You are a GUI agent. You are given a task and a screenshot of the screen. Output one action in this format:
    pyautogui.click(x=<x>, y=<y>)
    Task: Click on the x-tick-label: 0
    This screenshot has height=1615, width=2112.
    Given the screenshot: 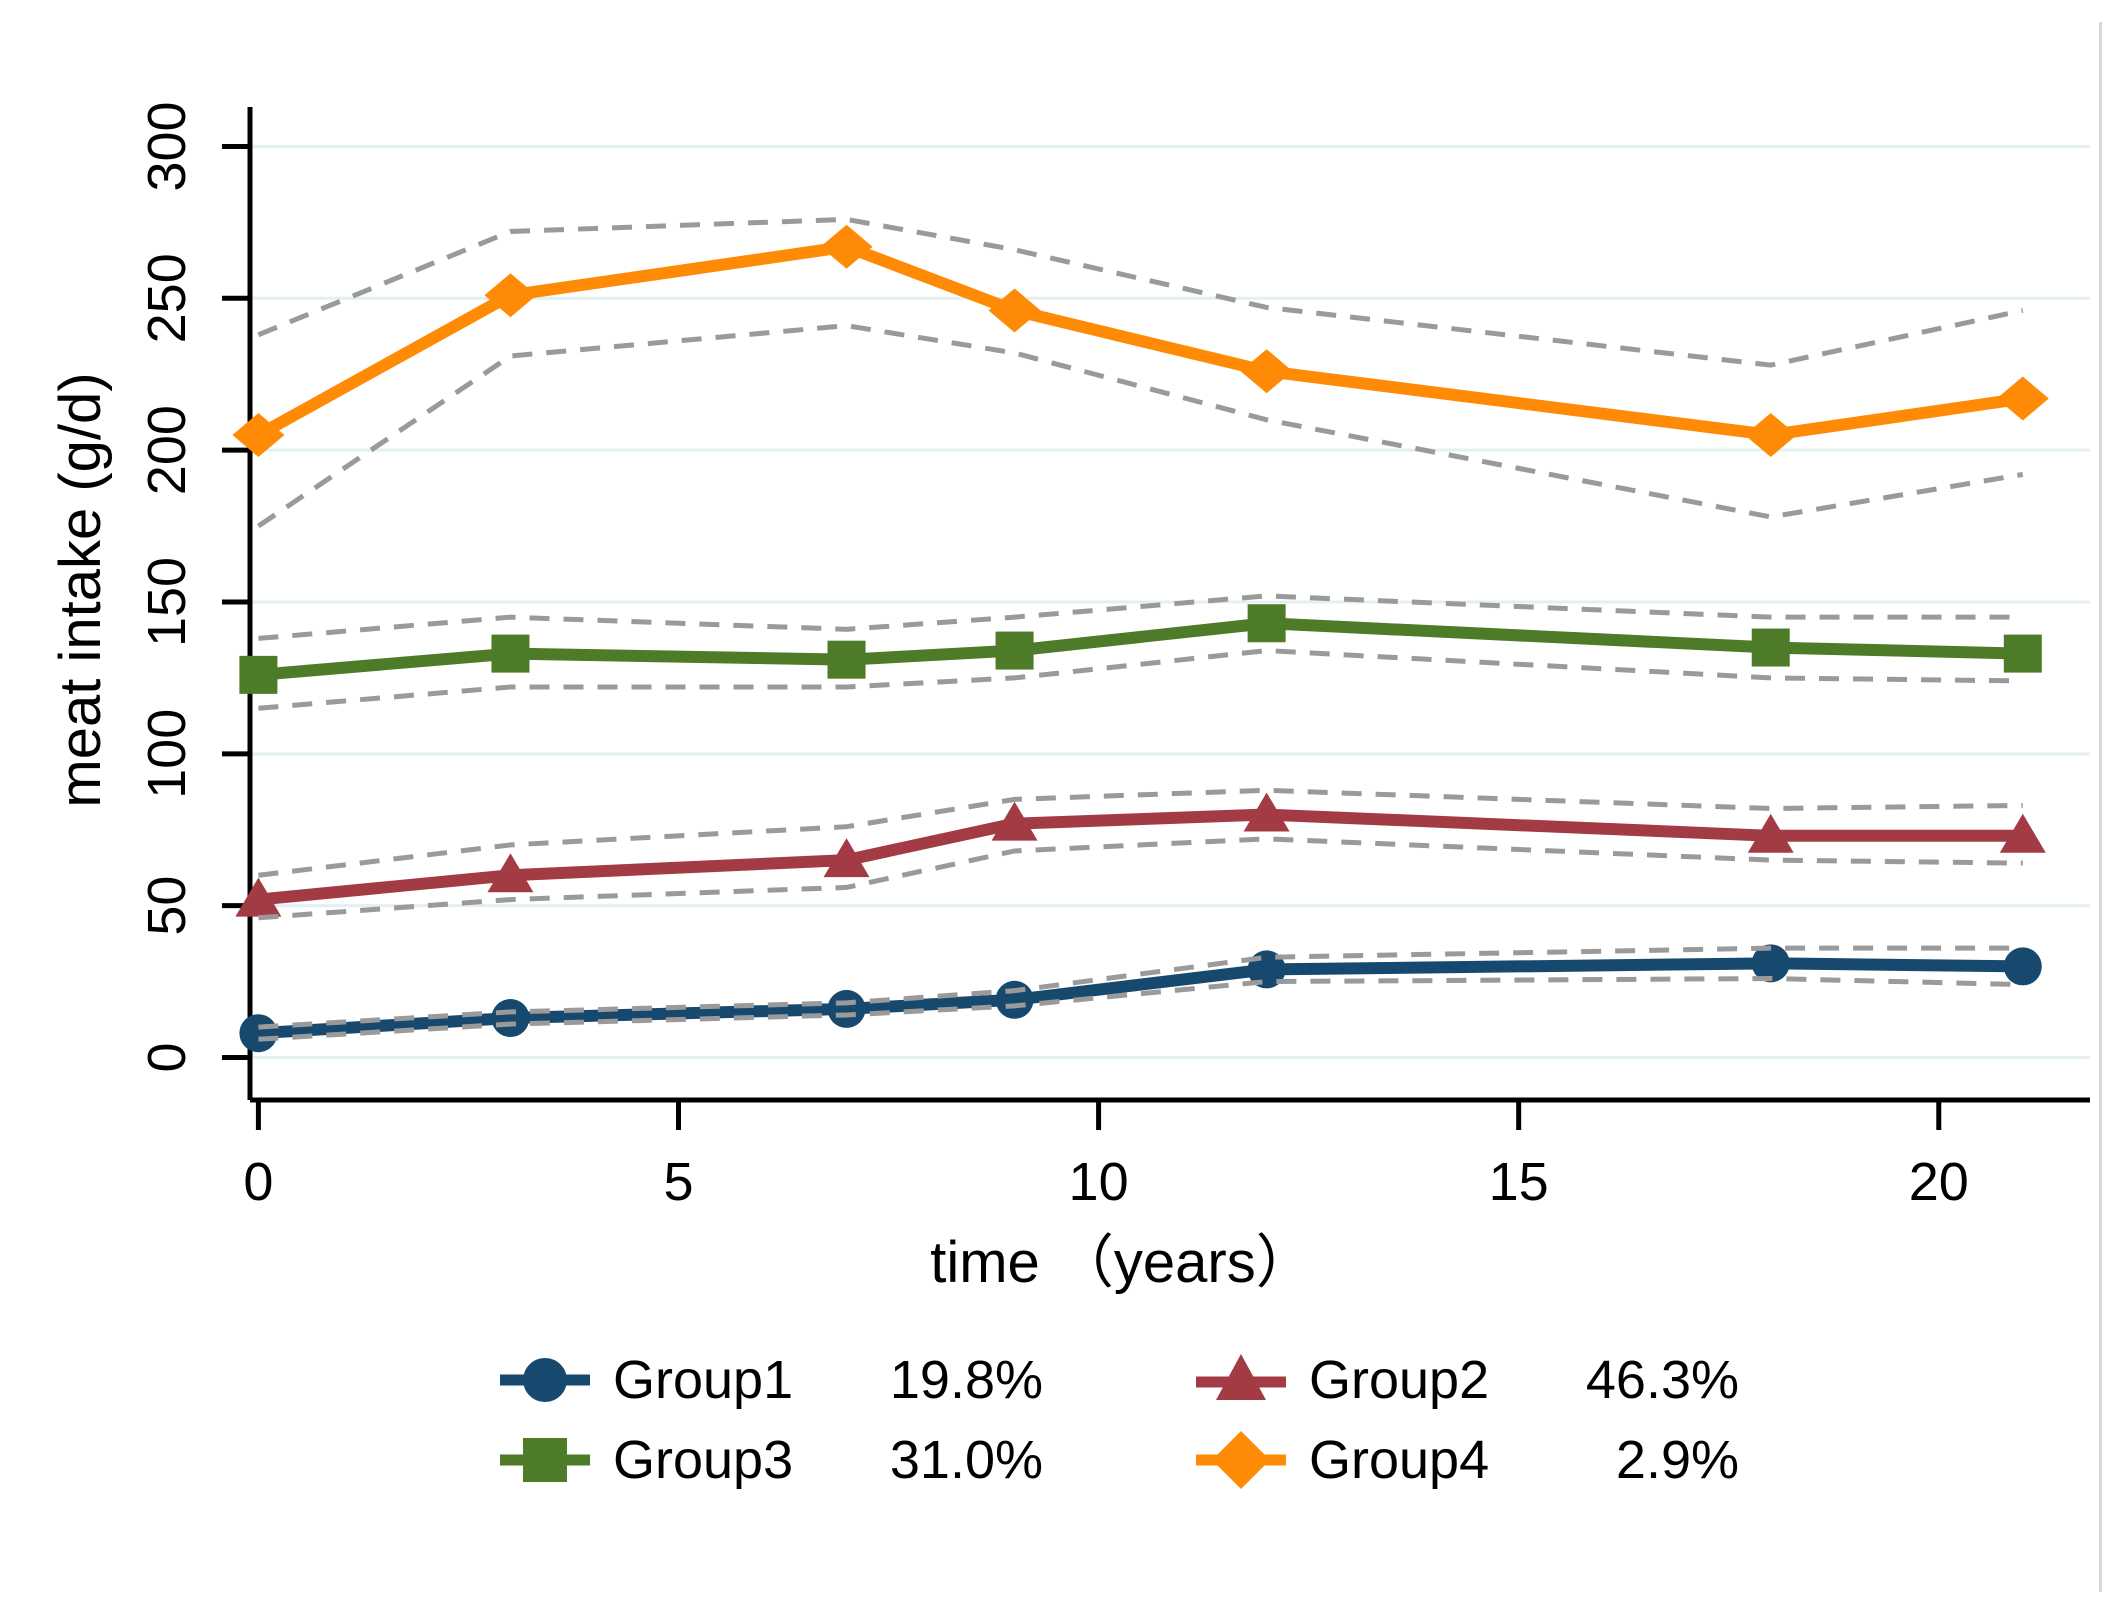 What is the action you would take?
    pyautogui.click(x=258, y=1182)
    